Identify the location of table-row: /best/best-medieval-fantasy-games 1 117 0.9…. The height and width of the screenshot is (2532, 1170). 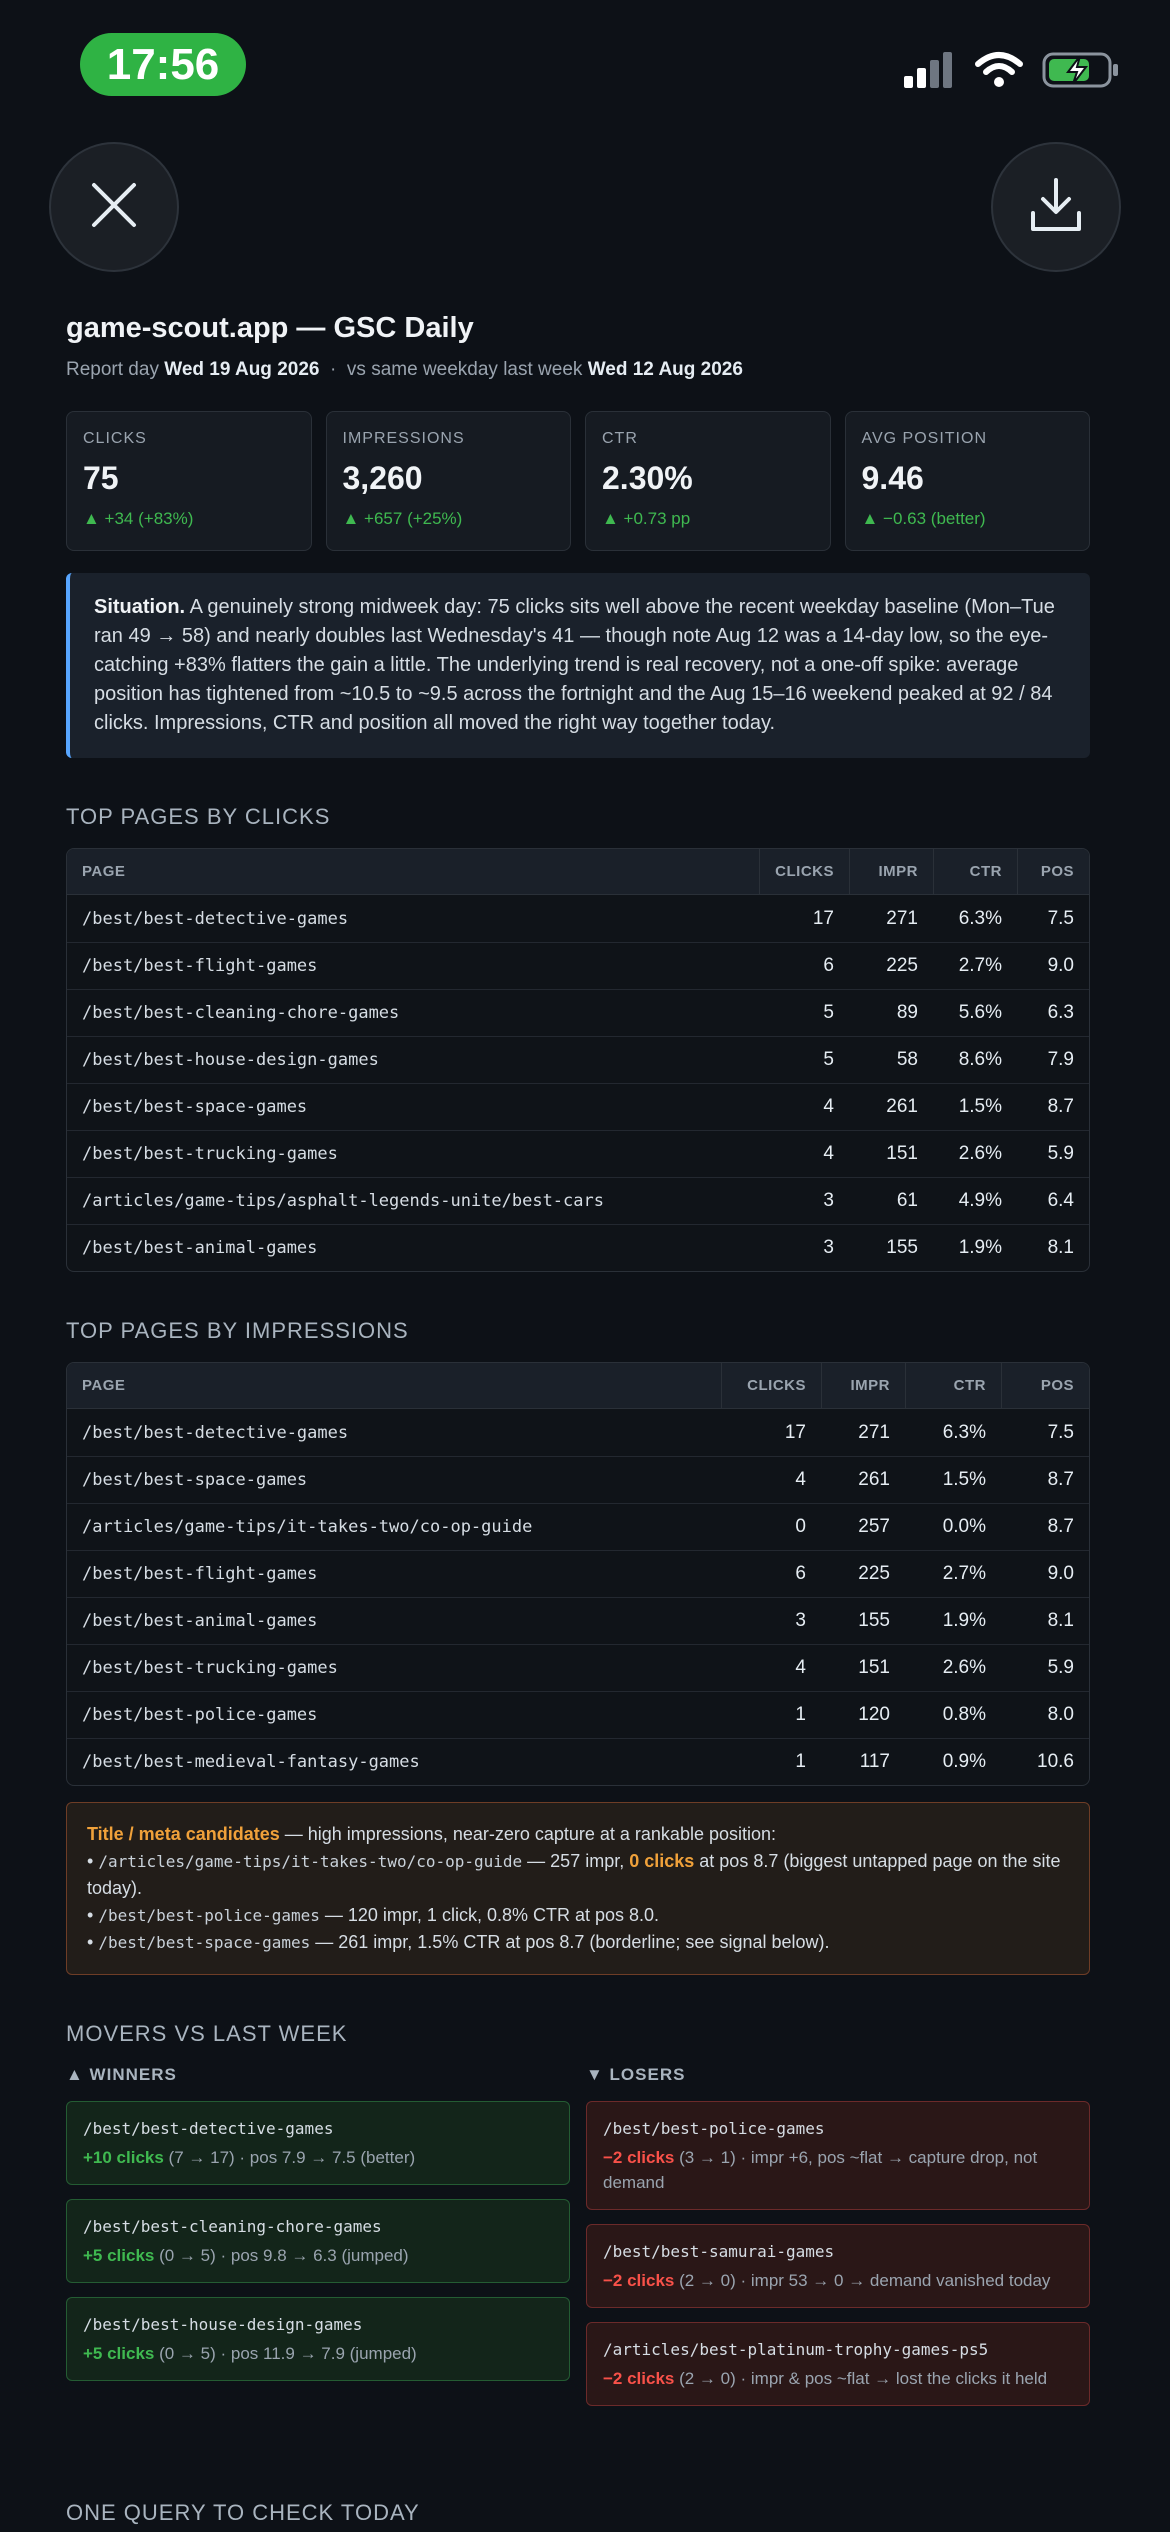
(578, 1761).